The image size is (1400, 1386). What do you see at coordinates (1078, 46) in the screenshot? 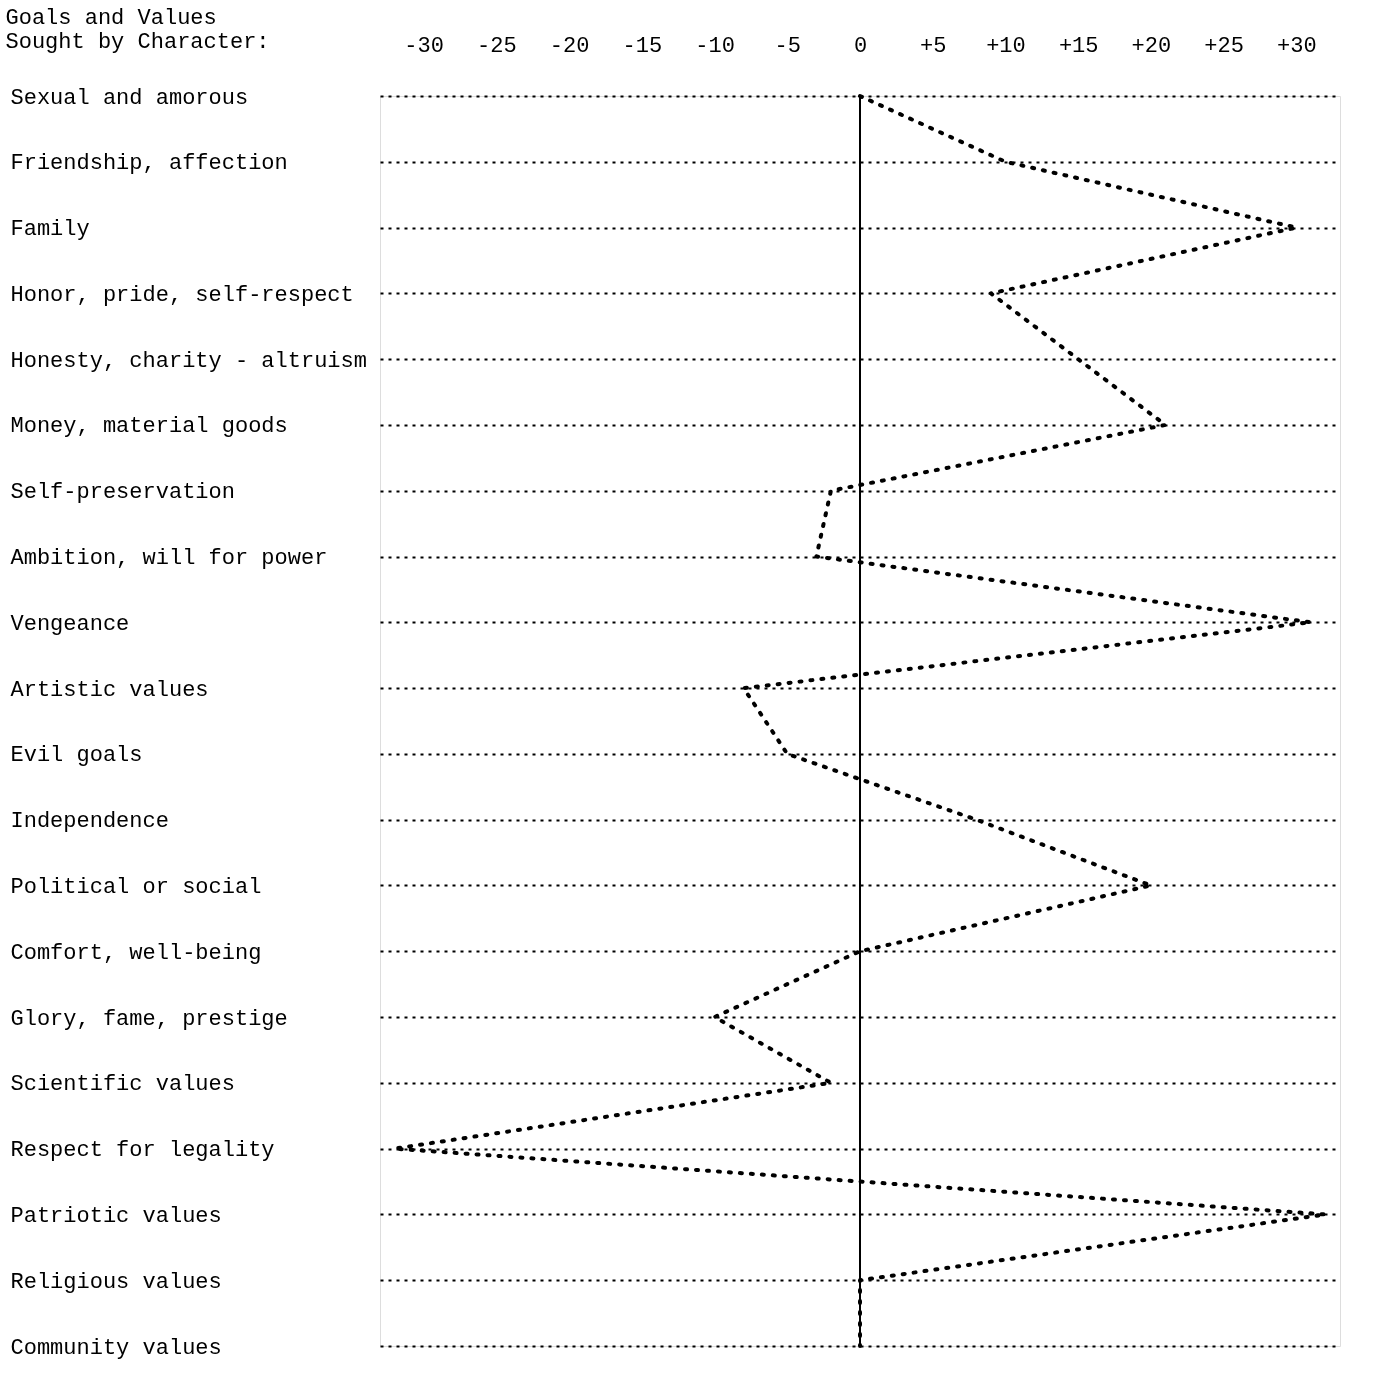
I see `x-tick-label: +15` at bounding box center [1078, 46].